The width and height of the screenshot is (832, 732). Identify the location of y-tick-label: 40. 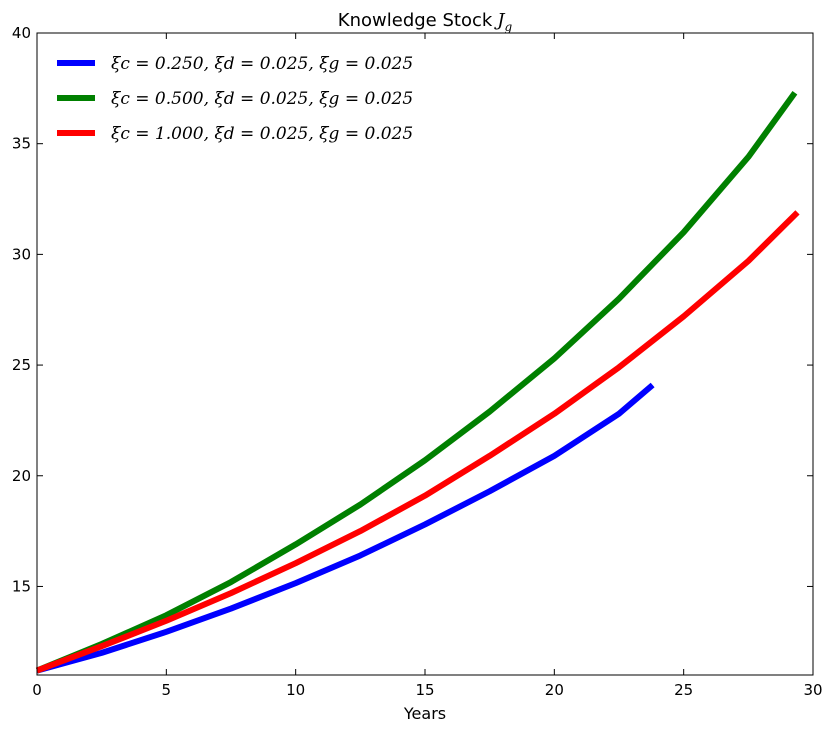
(21, 33).